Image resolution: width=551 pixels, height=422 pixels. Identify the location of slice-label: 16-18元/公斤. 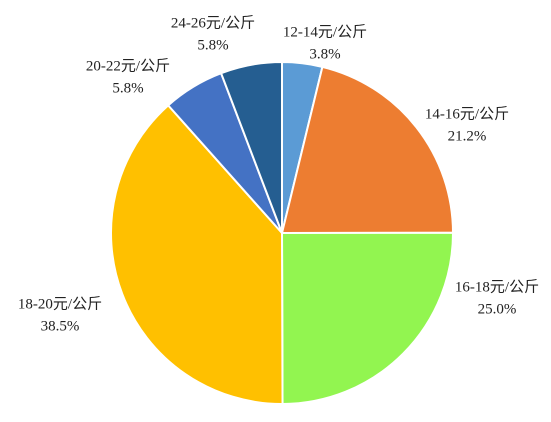
(497, 286).